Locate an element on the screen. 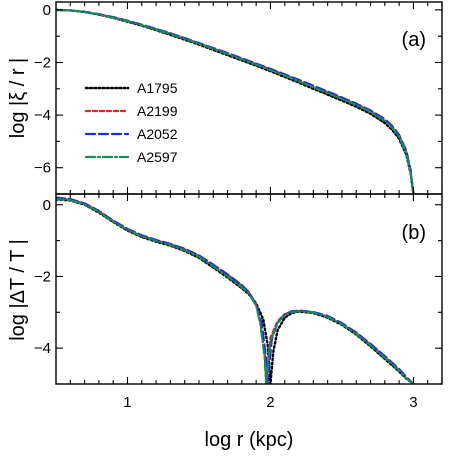  x-tick-label: 1 is located at coordinates (127, 402).